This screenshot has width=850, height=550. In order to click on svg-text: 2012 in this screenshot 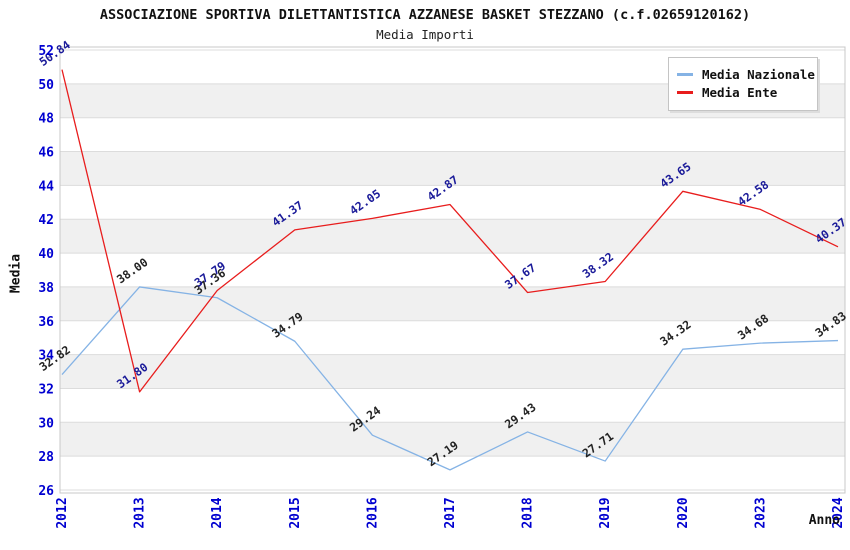, I will do `click(62, 512)`.